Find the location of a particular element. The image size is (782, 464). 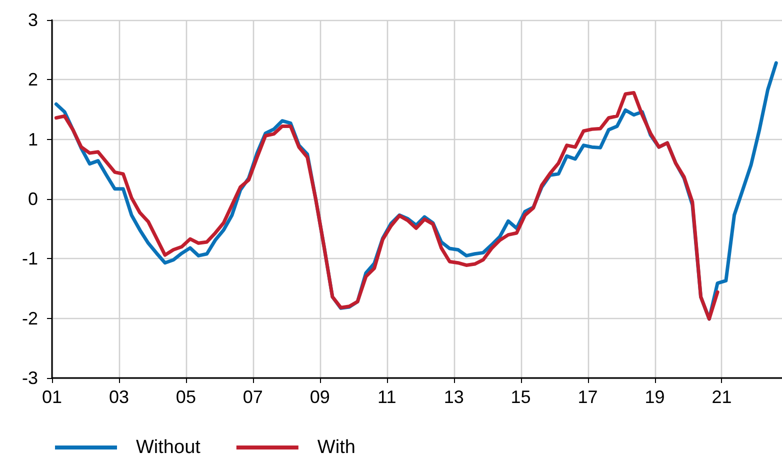

x-tick-label: 11 is located at coordinates (387, 397).